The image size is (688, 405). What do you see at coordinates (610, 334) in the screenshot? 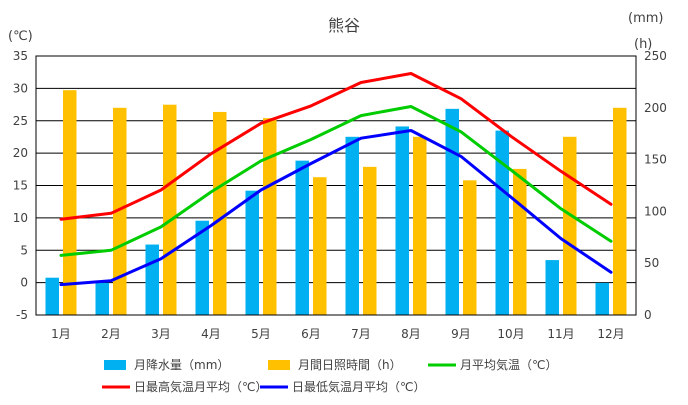
I see `x-tick-label: 12月` at bounding box center [610, 334].